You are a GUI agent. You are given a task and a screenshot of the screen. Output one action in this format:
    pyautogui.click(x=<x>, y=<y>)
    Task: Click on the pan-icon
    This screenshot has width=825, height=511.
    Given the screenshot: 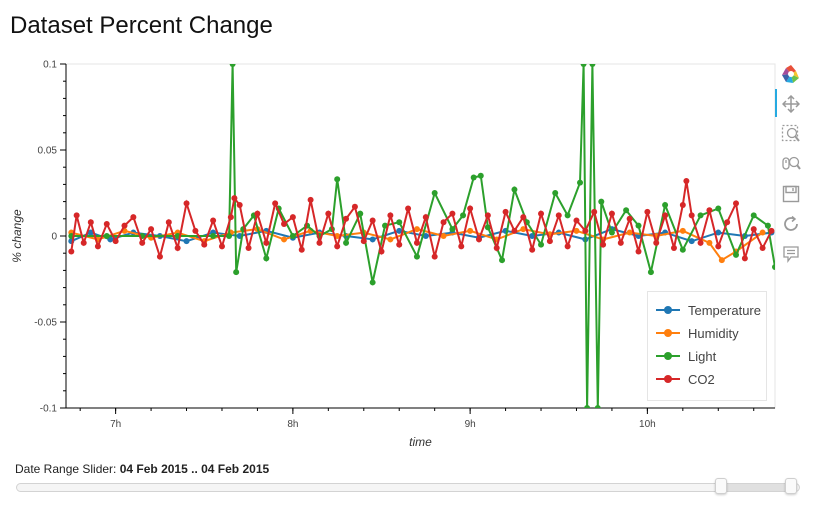 What is the action you would take?
    pyautogui.click(x=791, y=104)
    